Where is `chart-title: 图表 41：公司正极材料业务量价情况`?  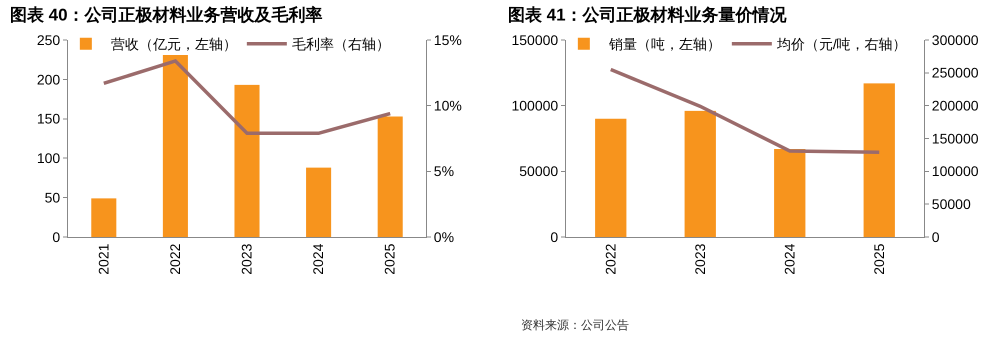 chart-title: 图表 41：公司正极材料业务量价情况 is located at coordinates (648, 14).